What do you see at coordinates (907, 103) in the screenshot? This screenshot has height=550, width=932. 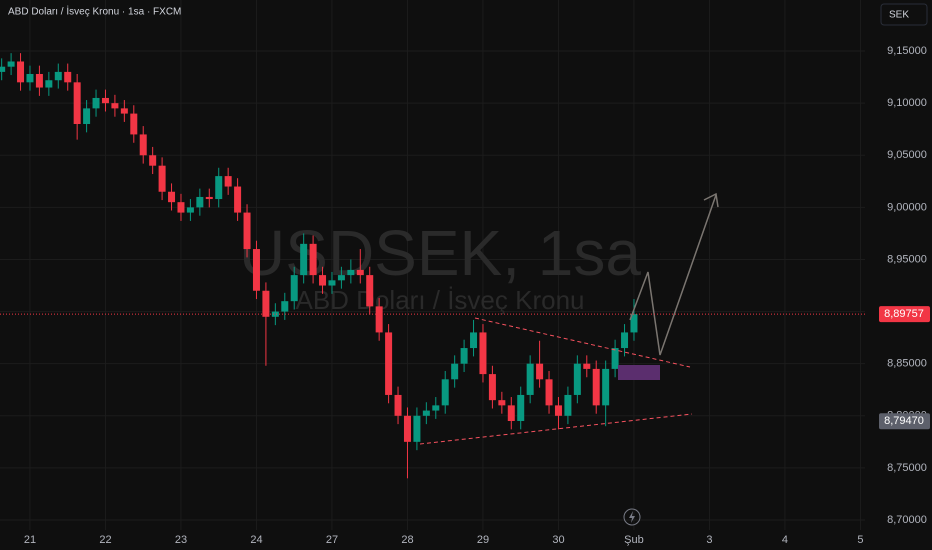 I see `y-tick-label: 9,10000` at bounding box center [907, 103].